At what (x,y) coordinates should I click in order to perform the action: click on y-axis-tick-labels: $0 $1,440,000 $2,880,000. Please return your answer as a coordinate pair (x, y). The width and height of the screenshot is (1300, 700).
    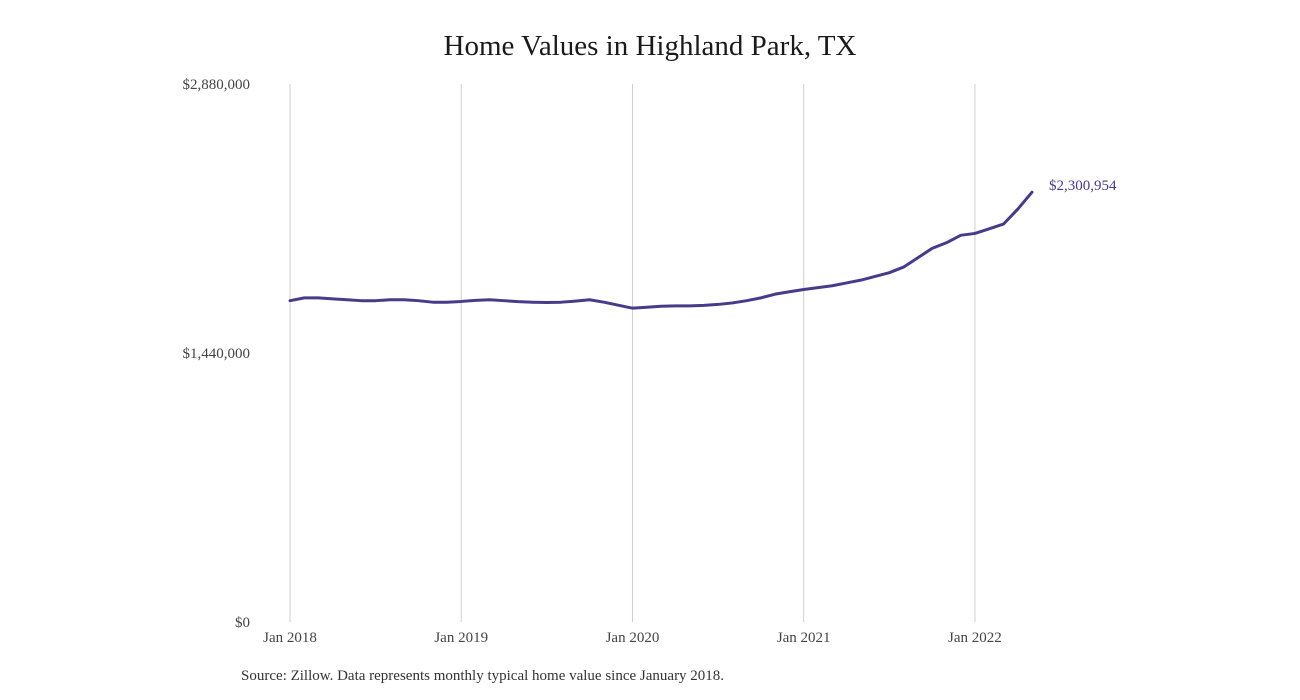
    Looking at the image, I should click on (217, 354).